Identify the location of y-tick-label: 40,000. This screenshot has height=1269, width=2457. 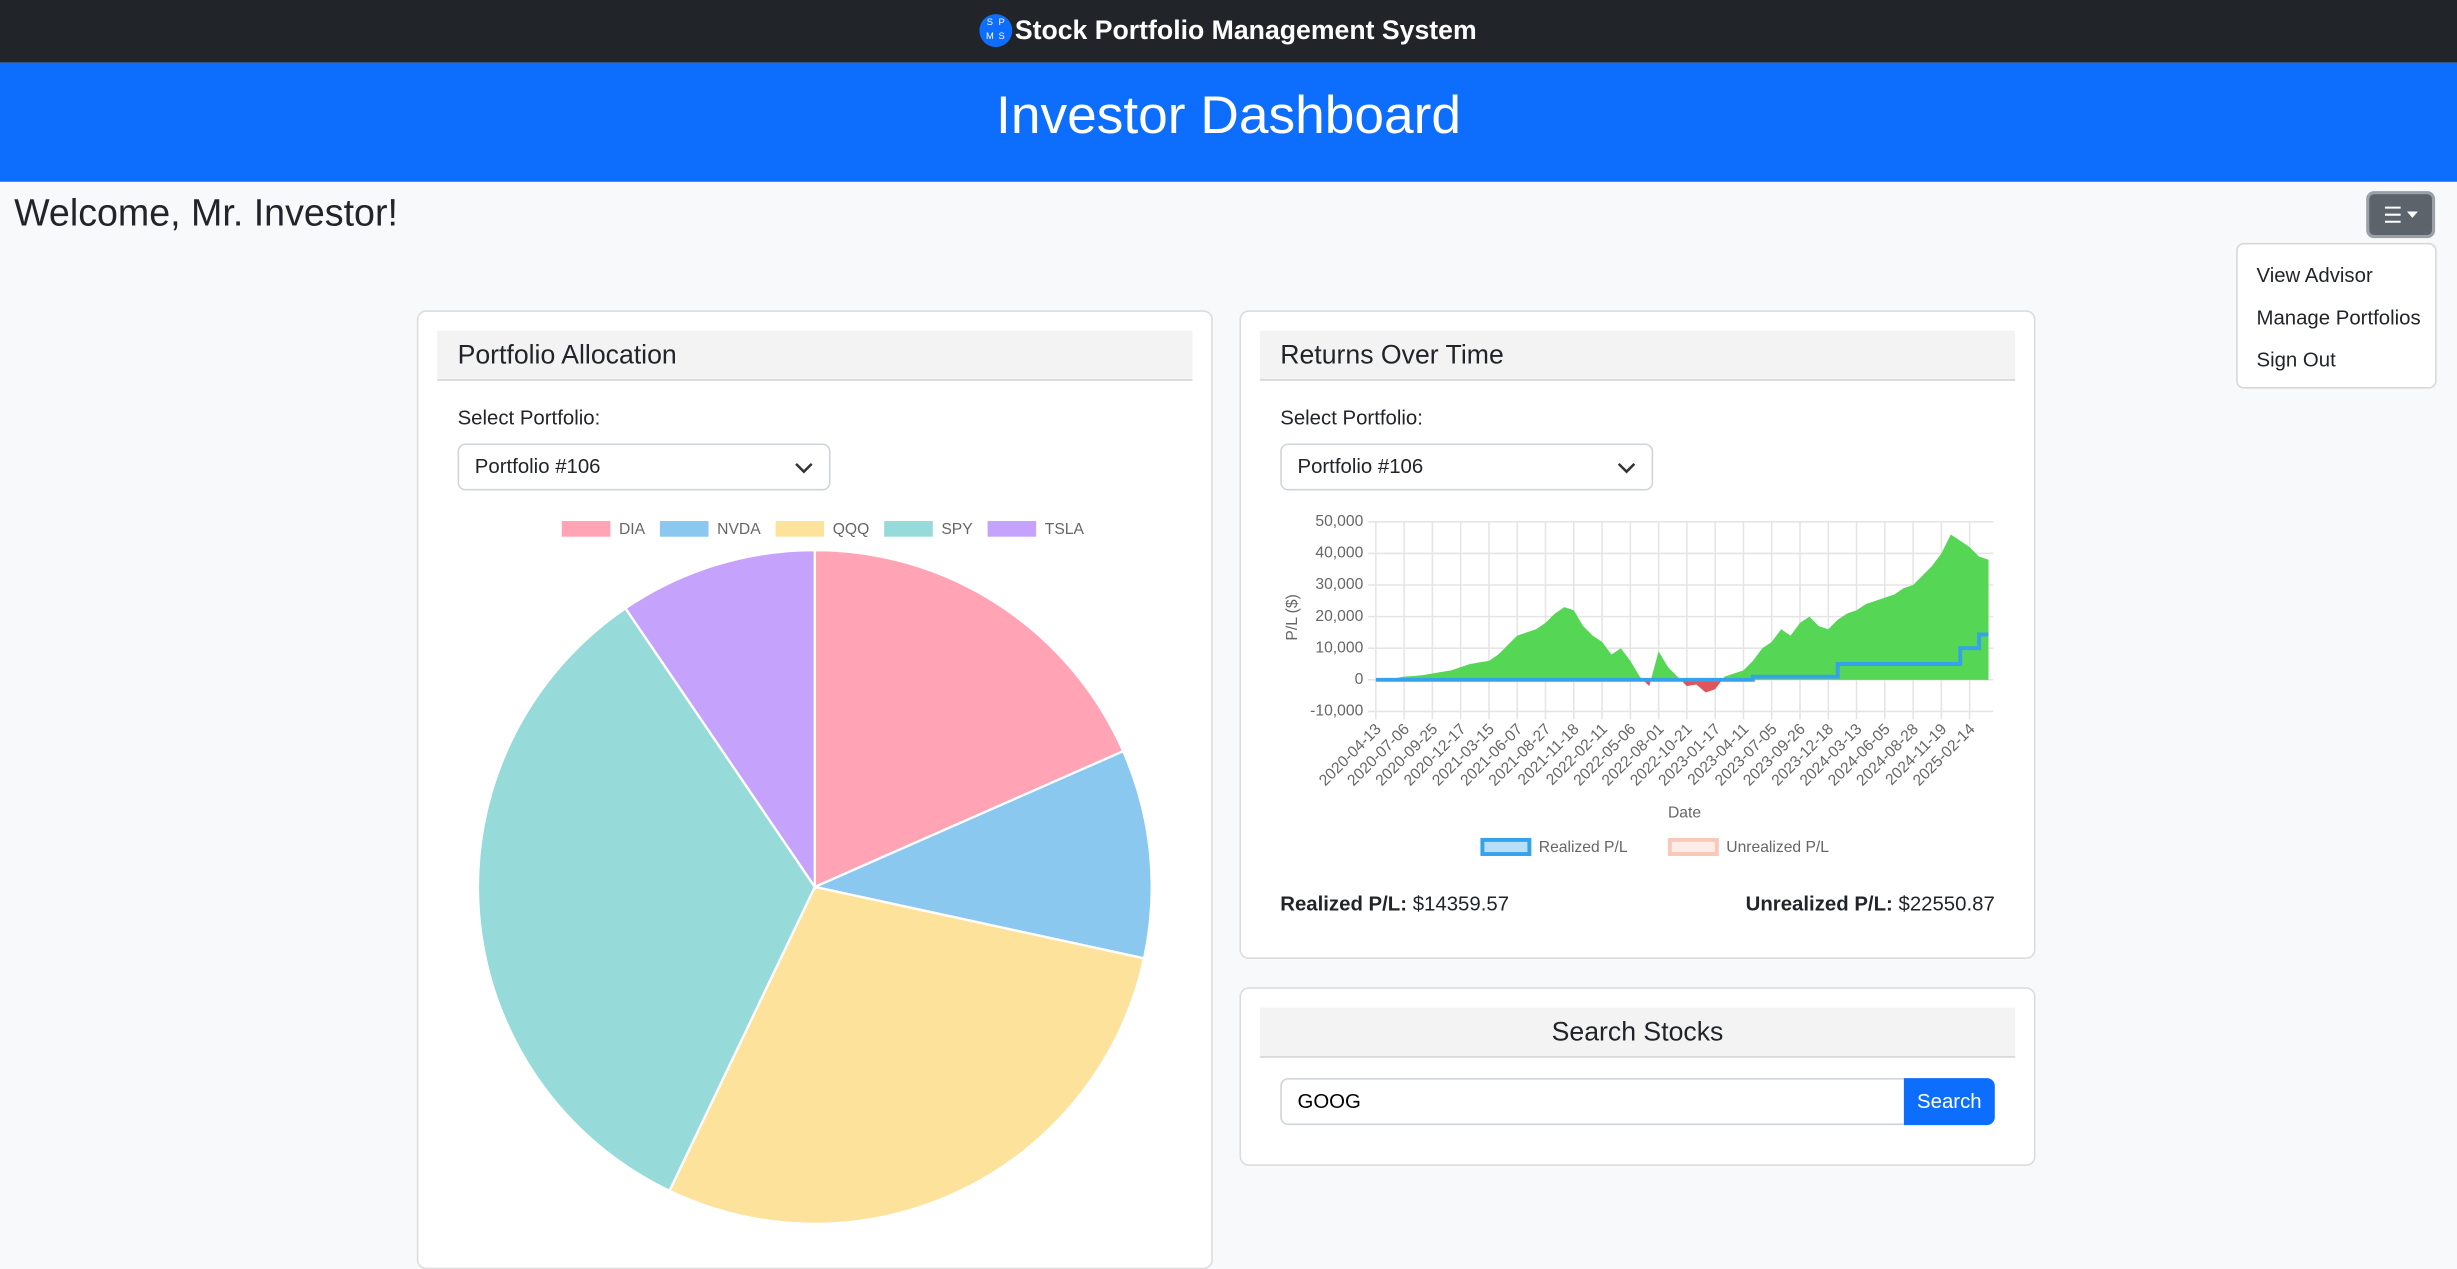
(1339, 553).